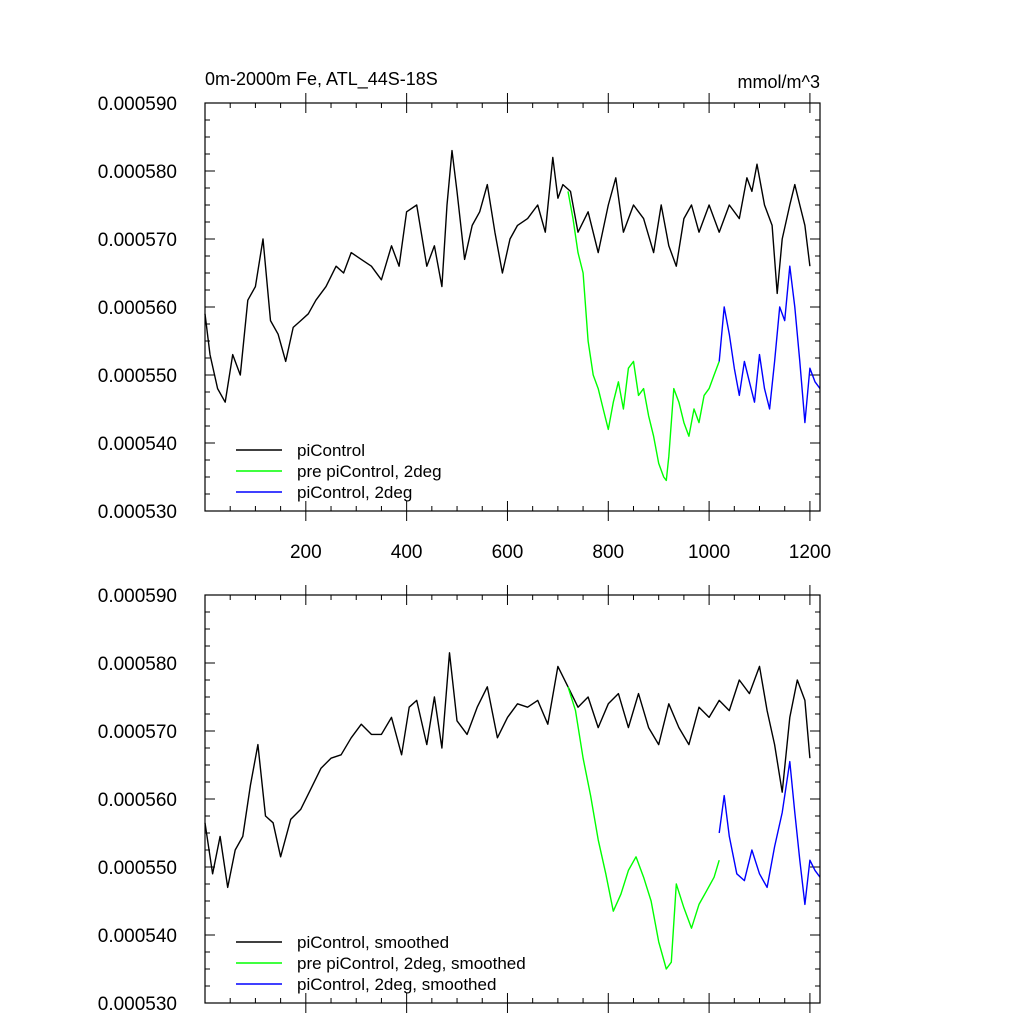 This screenshot has width=1024, height=1024. I want to click on series-line-picontrol-smoothed, so click(507, 770).